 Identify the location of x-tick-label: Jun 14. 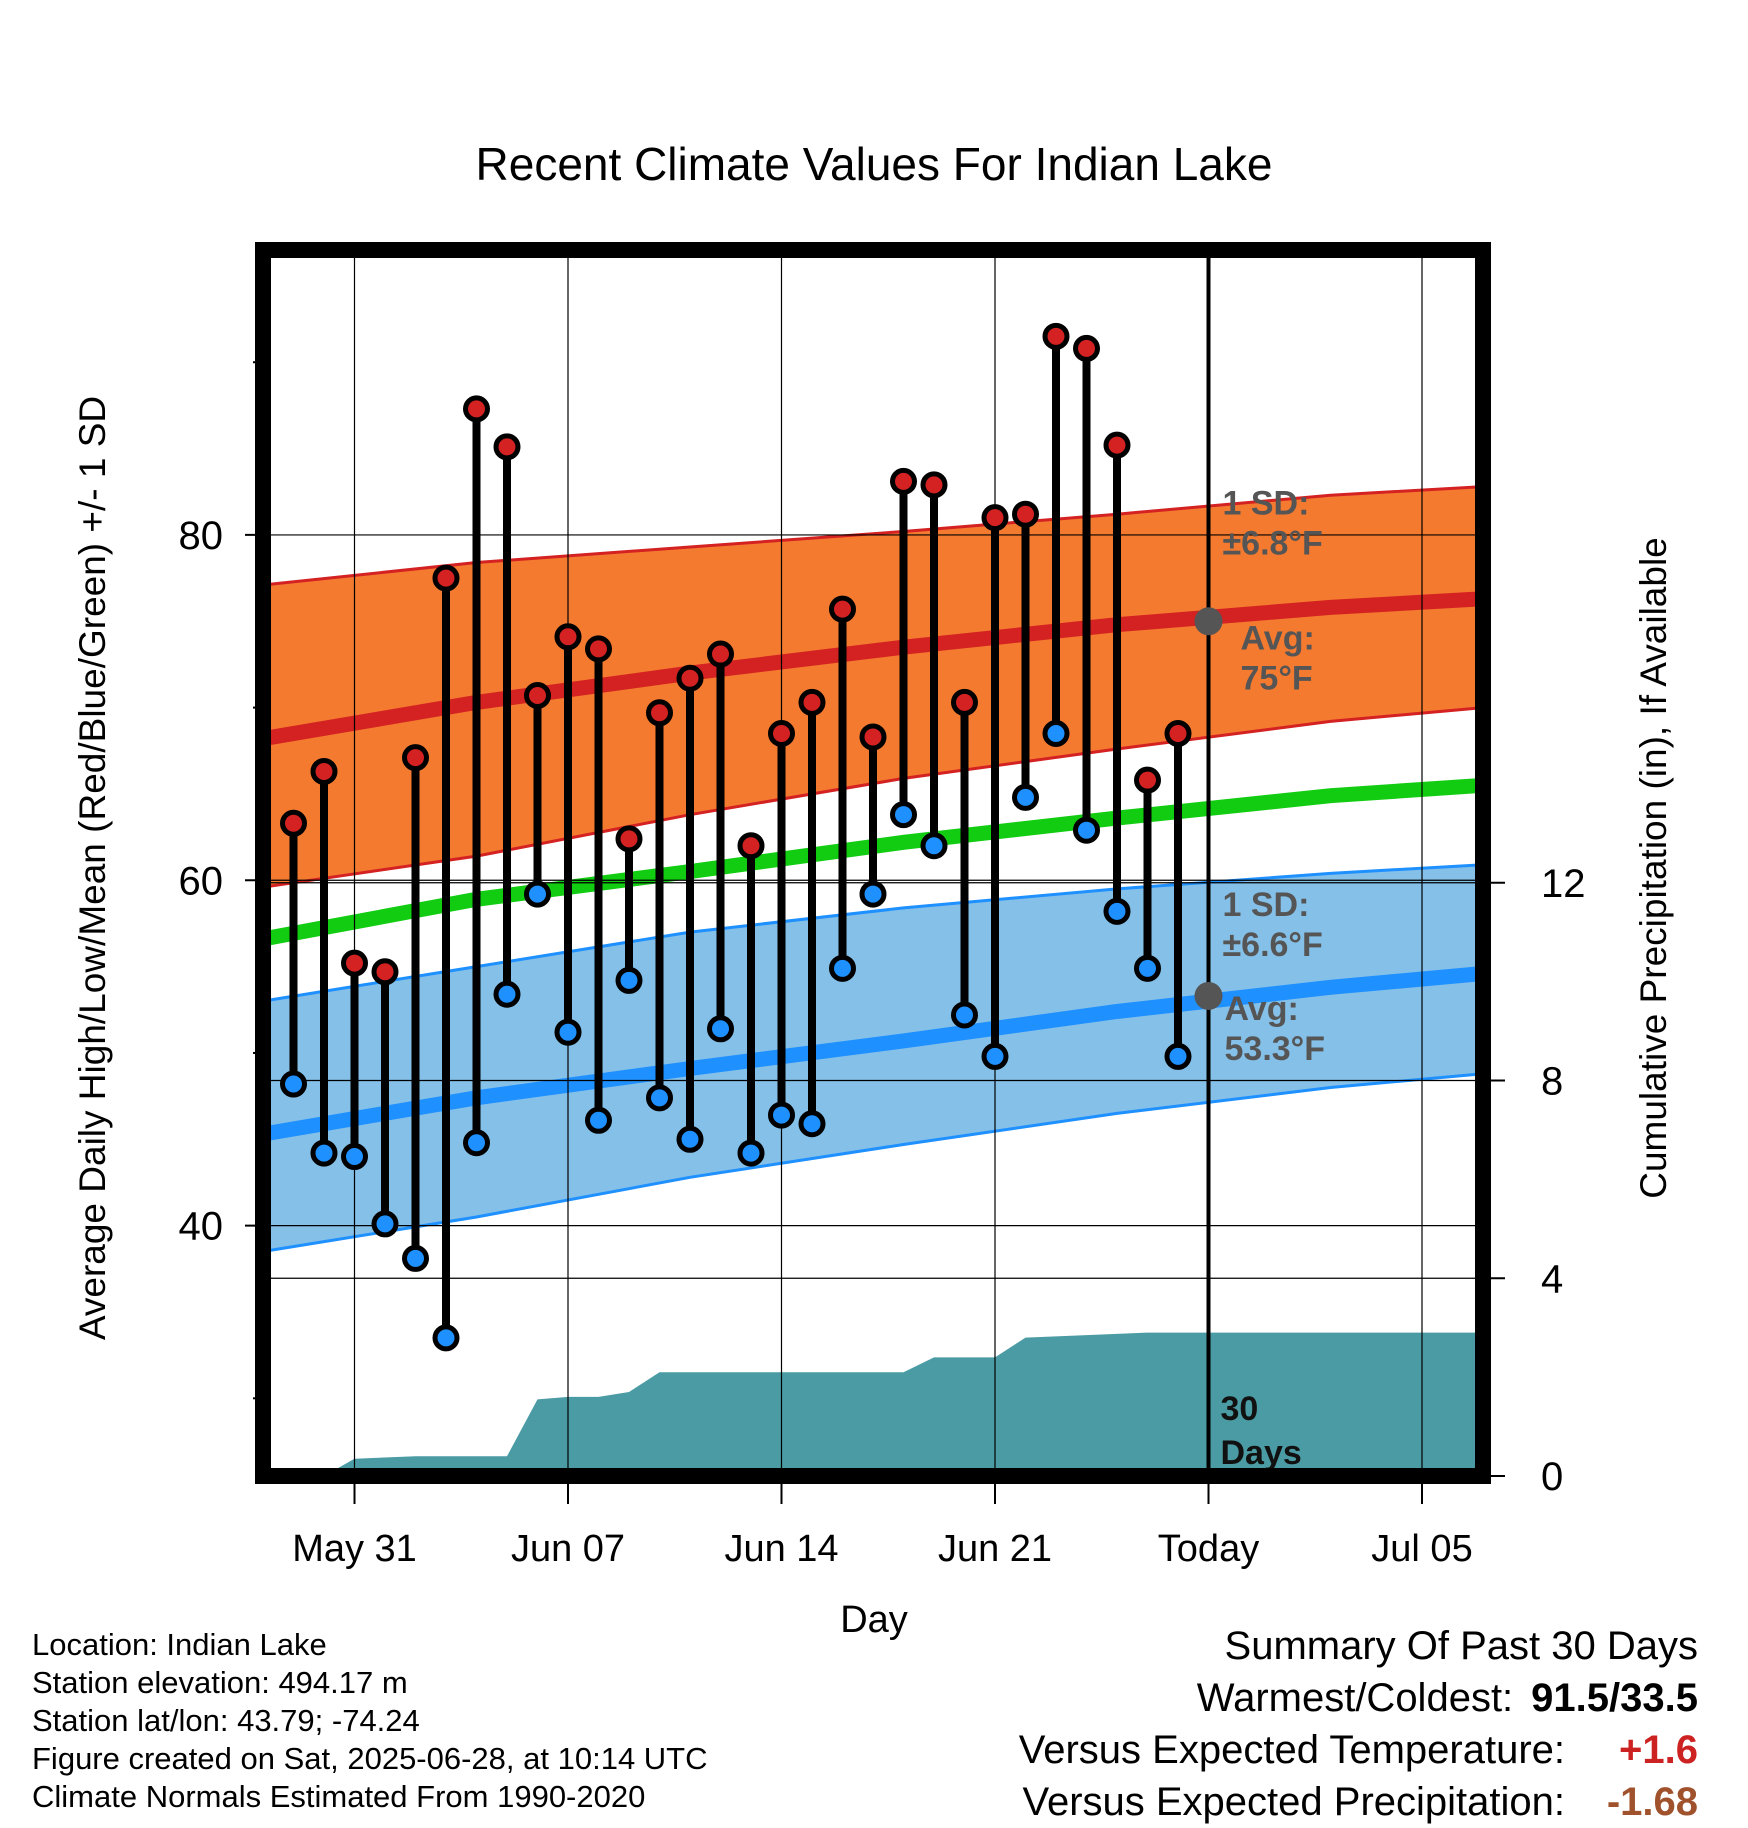
(781, 1549).